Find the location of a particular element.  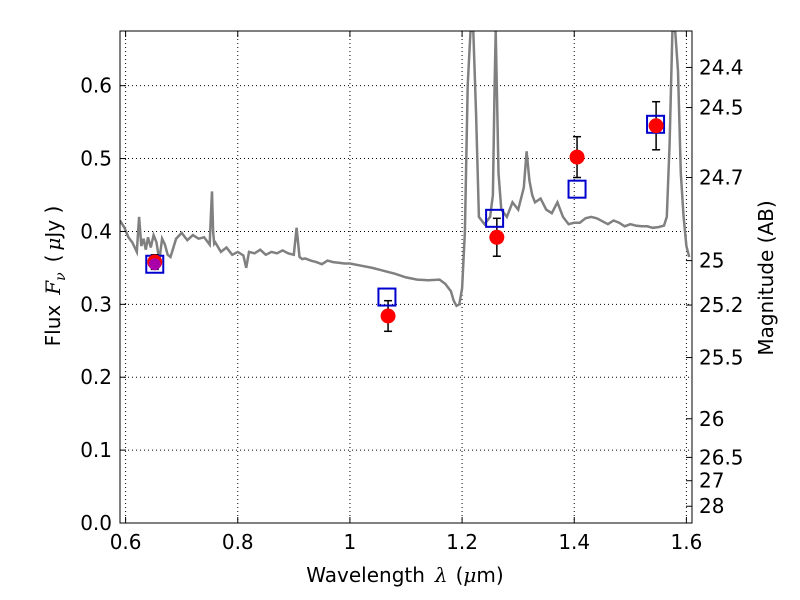

magnitude-tick-label: 24.7 is located at coordinates (721, 178).